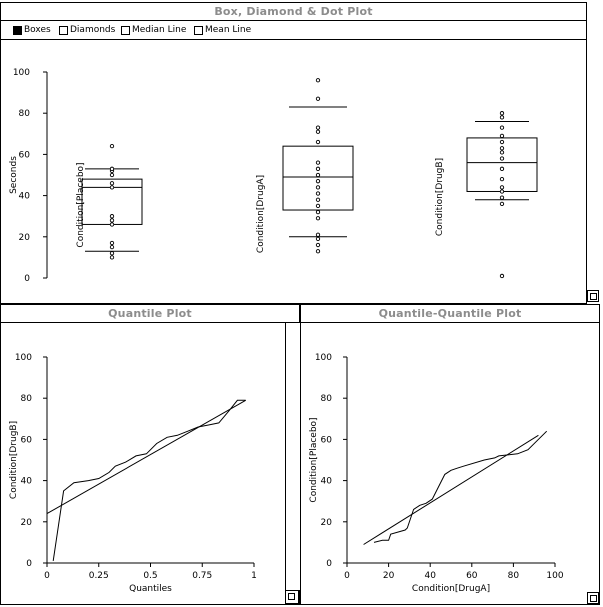  What do you see at coordinates (14, 175) in the screenshot?
I see `y-axis-label: Seconds` at bounding box center [14, 175].